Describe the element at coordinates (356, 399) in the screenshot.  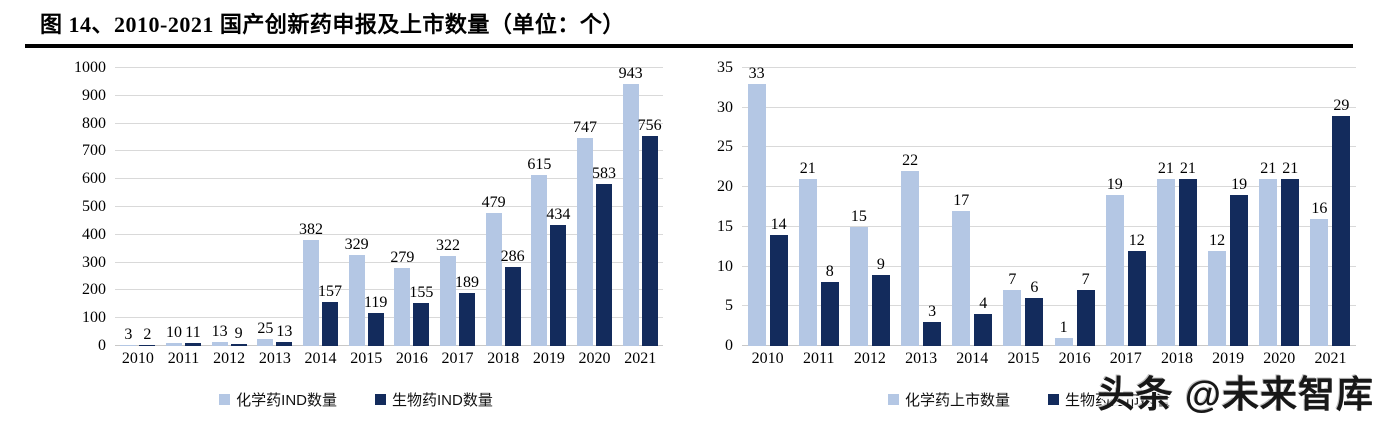
I see `legend: 化学药IND数量 生物药IND数量` at that location.